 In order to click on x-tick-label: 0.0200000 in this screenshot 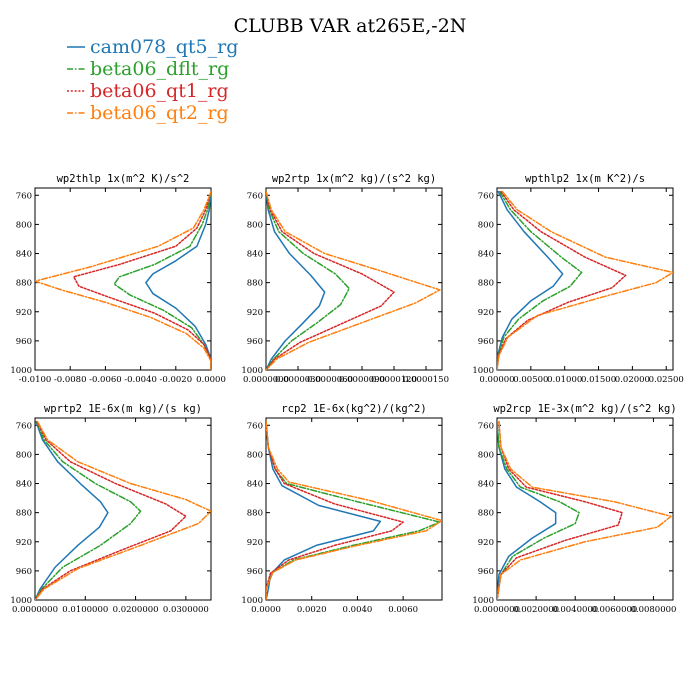, I will do `click(136, 610)`.